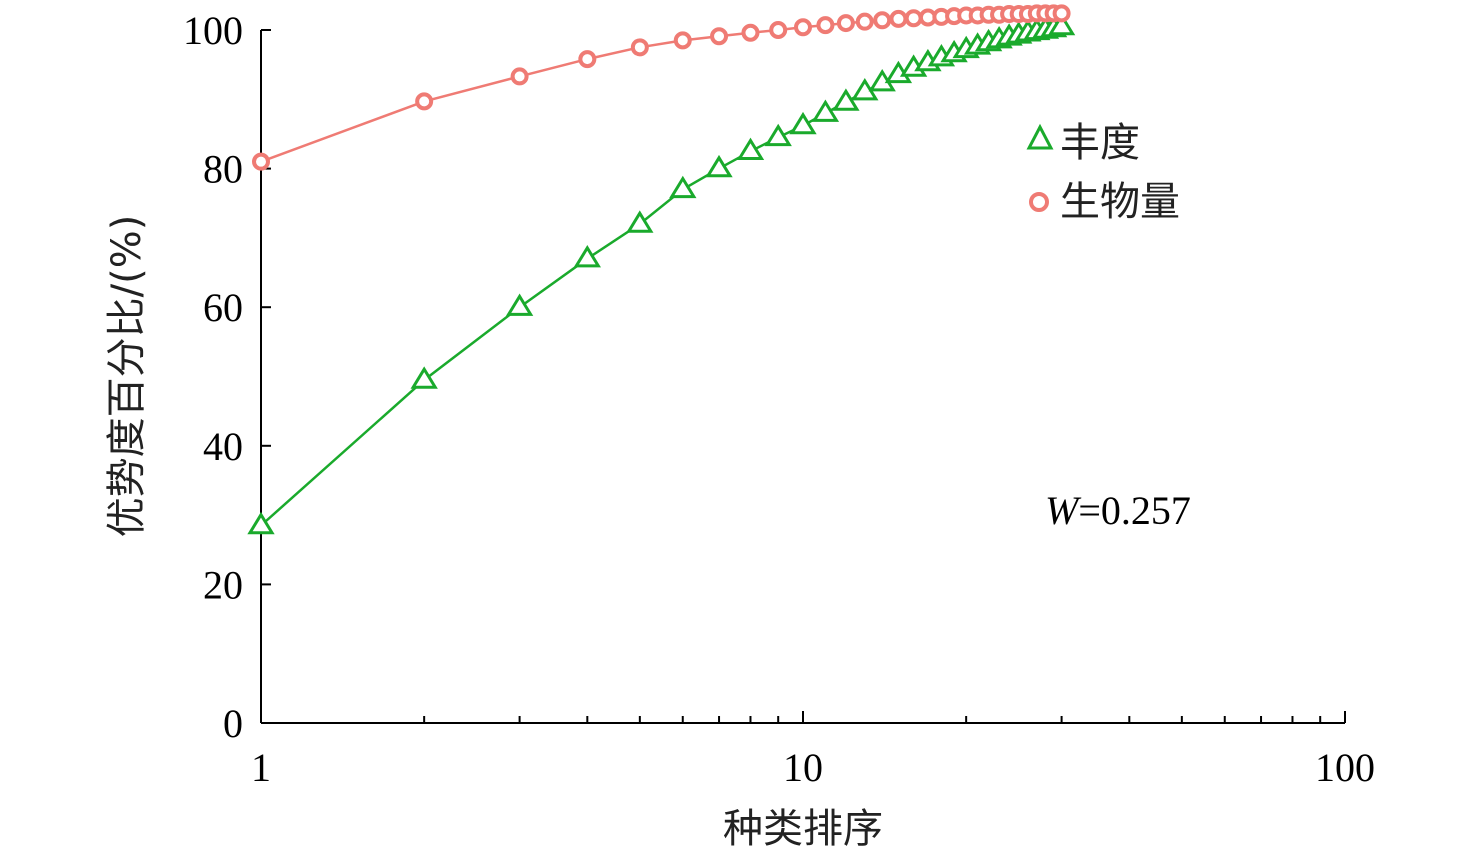 This screenshot has width=1476, height=855. What do you see at coordinates (803, 767) in the screenshot?
I see `x-tick-label: 10` at bounding box center [803, 767].